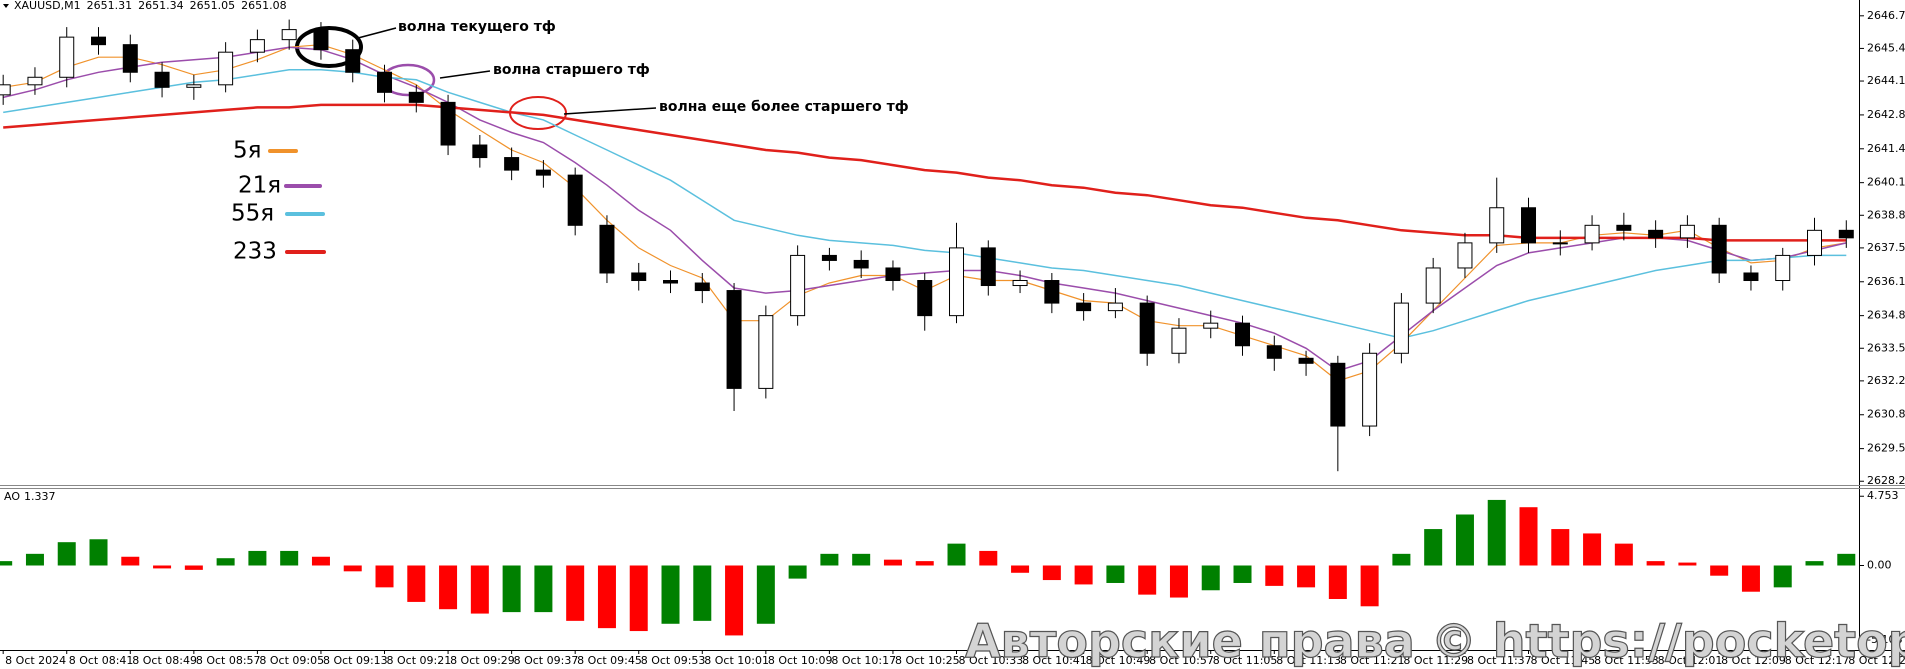 This screenshot has height=669, width=1905. Describe the element at coordinates (419, 660) in the screenshot. I see `x-tick-label: 8 Oct 09:21` at that location.